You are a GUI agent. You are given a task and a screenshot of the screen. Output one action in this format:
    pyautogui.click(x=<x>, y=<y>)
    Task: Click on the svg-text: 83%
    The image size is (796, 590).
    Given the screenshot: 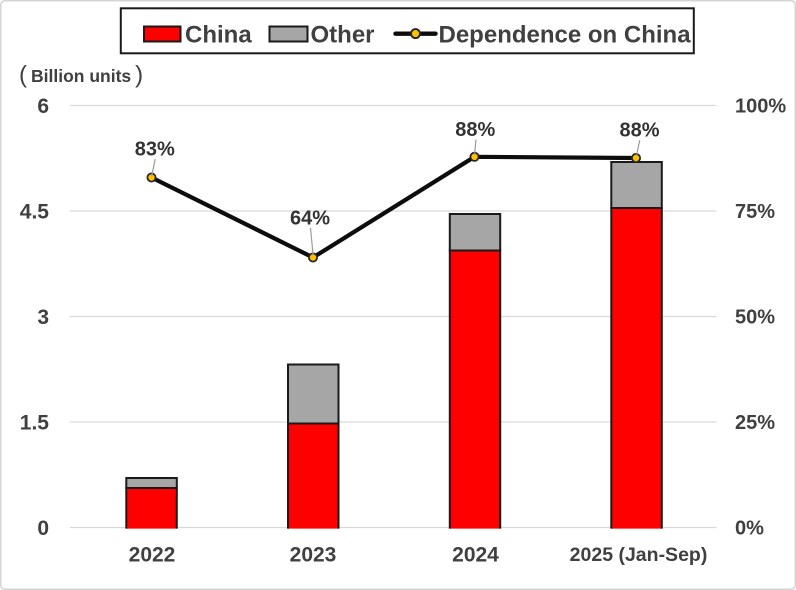 What is the action you would take?
    pyautogui.click(x=155, y=150)
    